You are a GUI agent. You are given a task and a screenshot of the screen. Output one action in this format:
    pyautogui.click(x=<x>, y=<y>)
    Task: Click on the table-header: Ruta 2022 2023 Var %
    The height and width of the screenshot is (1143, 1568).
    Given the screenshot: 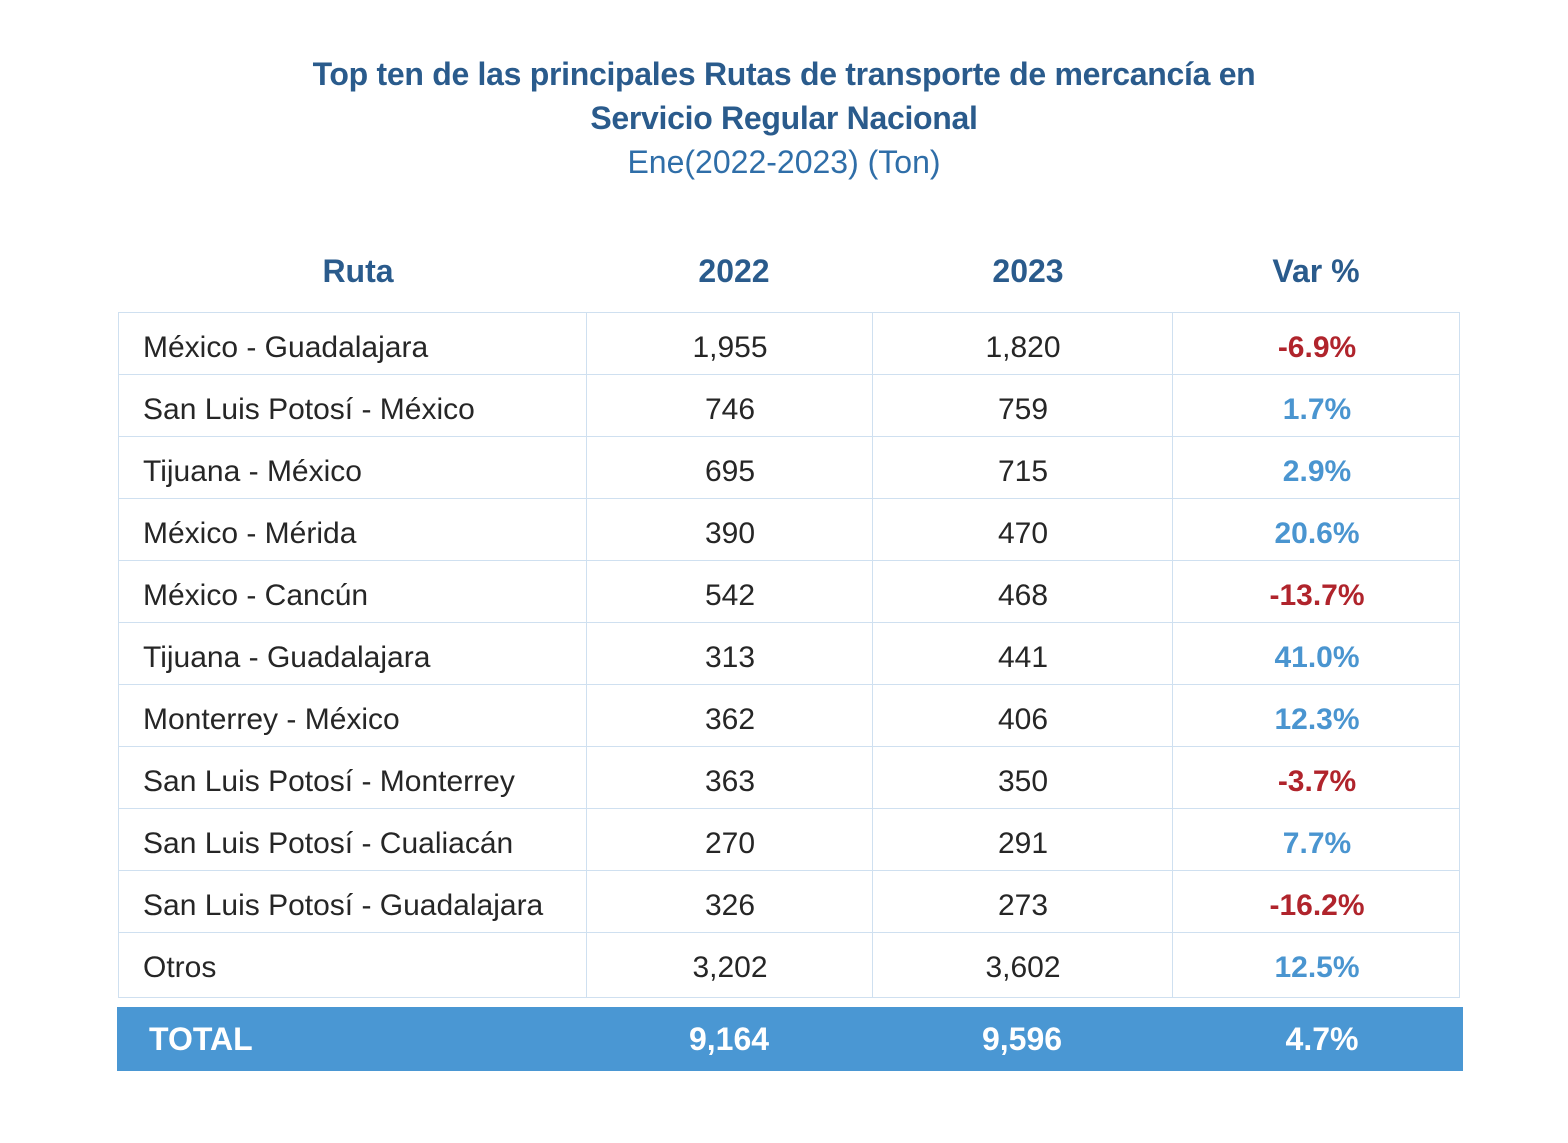 What is the action you would take?
    pyautogui.click(x=789, y=271)
    